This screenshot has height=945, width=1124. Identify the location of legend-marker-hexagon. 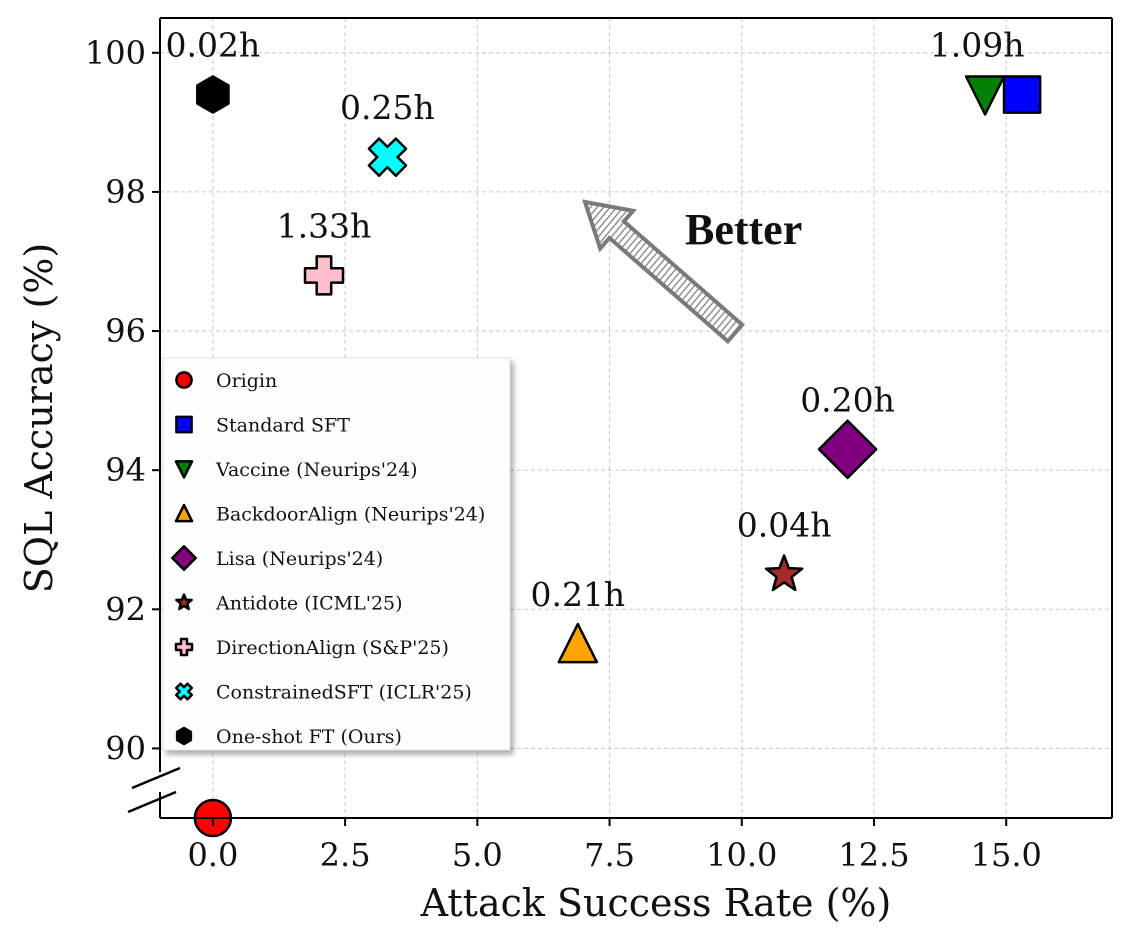
(184, 736).